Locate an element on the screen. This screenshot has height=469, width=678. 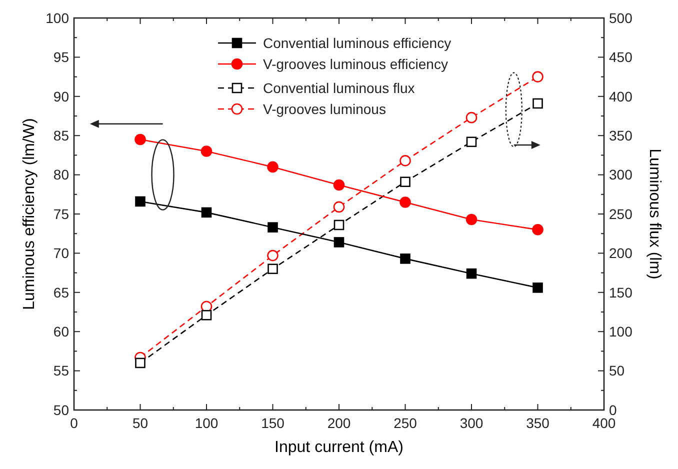
y-tick-label: 80 is located at coordinates (61, 174).